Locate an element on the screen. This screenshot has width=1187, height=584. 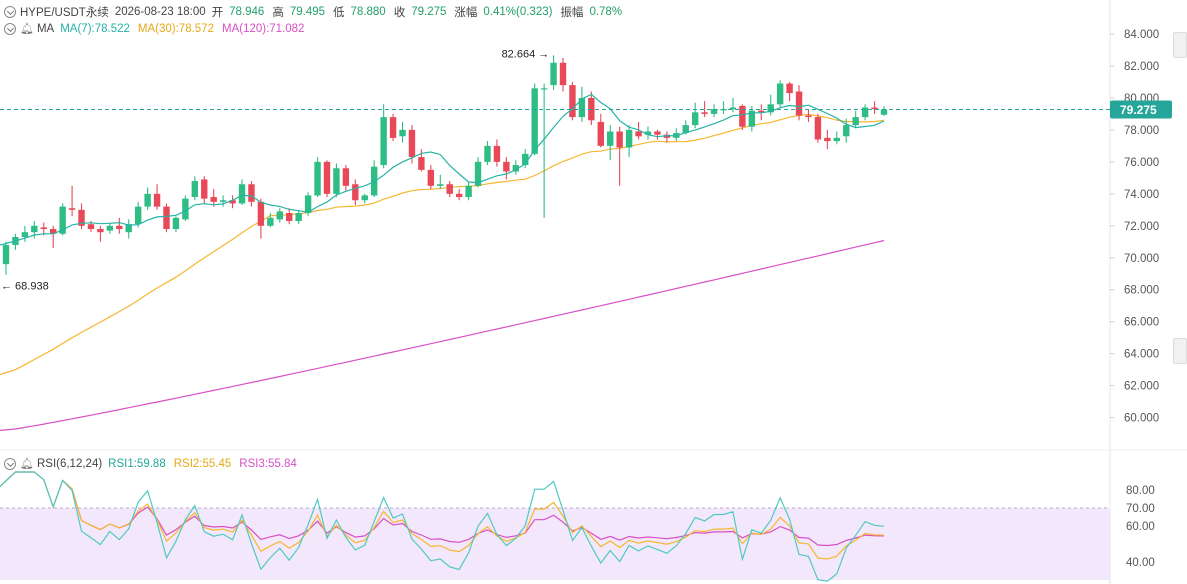
high-value: 79.495 is located at coordinates (307, 12).